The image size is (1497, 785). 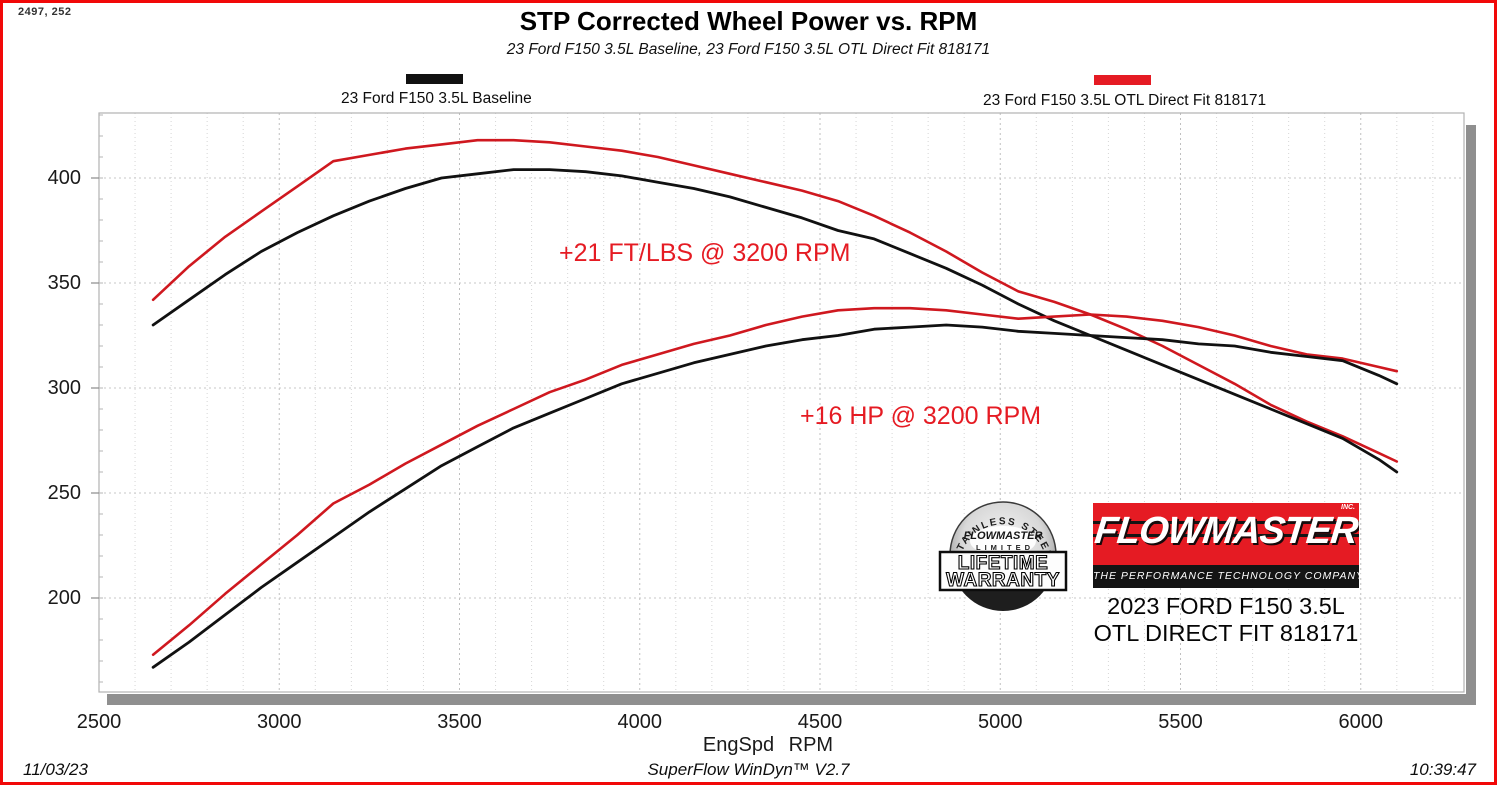 I want to click on legend-label-baseline: 23 Ford F150 3.5L Baseline, so click(x=436, y=98).